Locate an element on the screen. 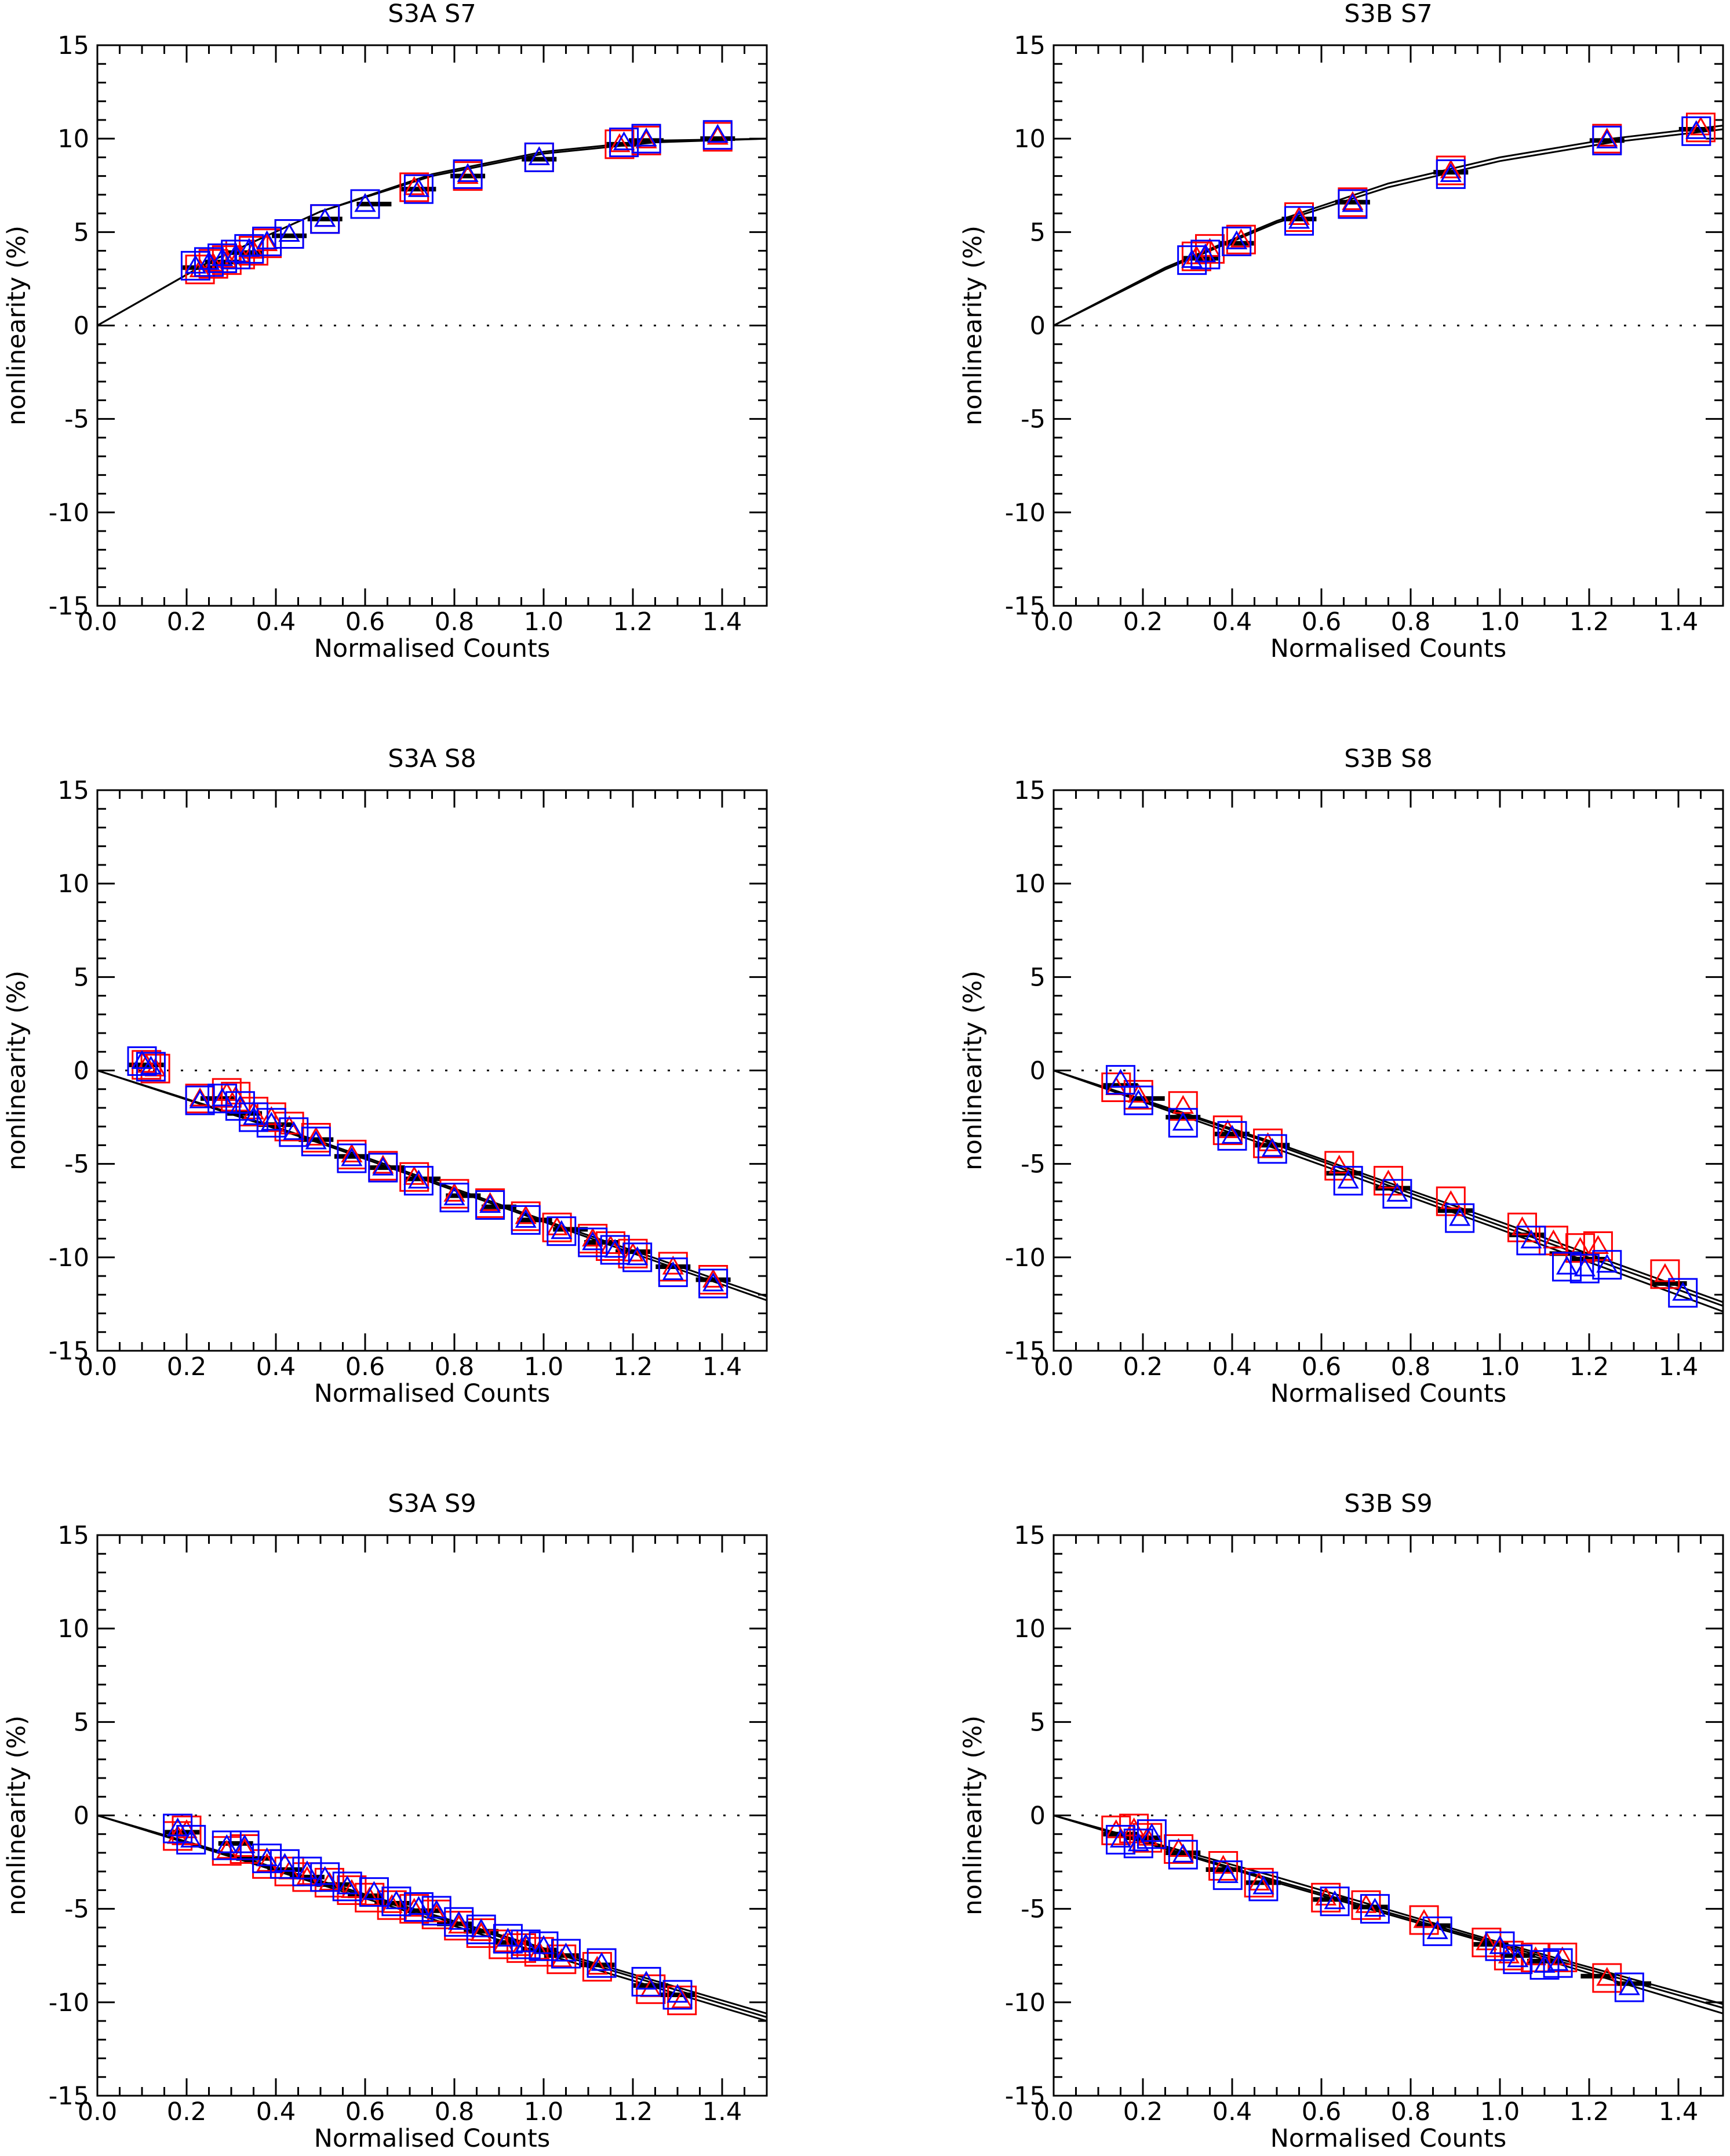 The image size is (1730, 2156). chart-title: S3A S9 is located at coordinates (432, 1504).